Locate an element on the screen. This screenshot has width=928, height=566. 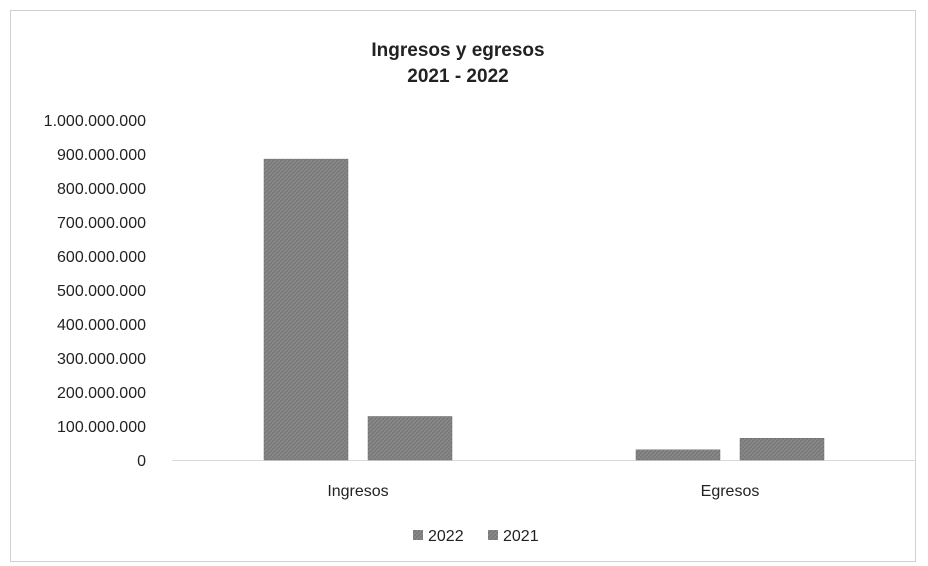
x-axis: Ingresos Egresos is located at coordinates (543, 491).